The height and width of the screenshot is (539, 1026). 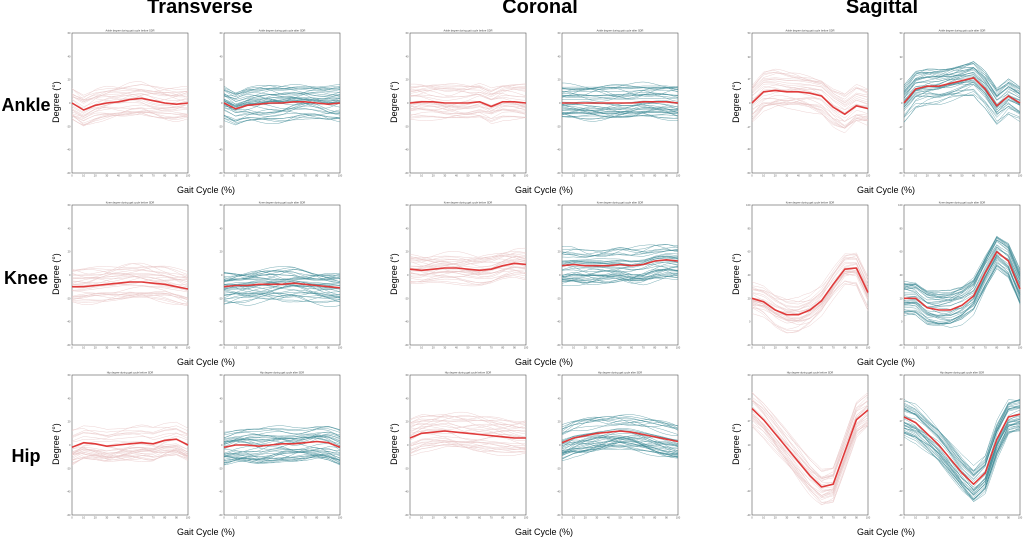 What do you see at coordinates (901, 173) in the screenshot?
I see `y-tick-label: -50` at bounding box center [901, 173].